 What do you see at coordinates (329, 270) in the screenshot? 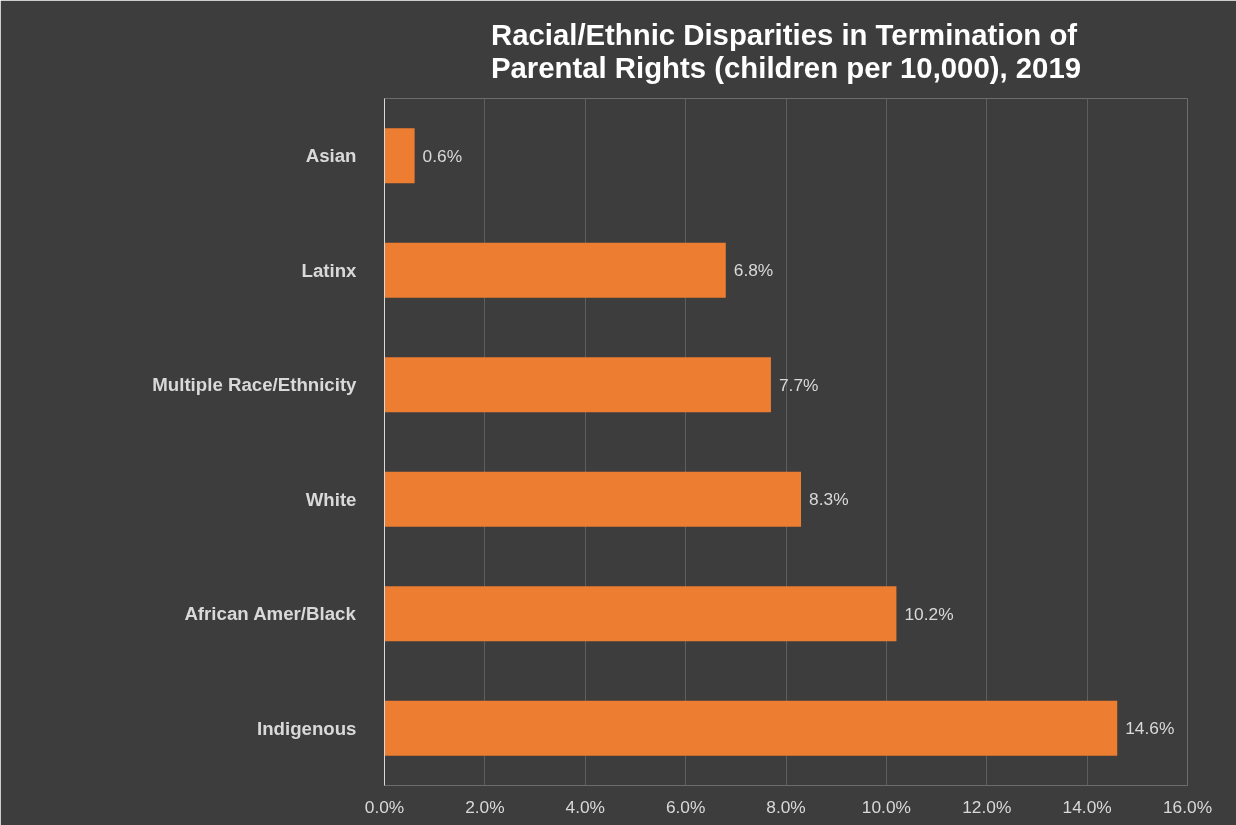
I see `y-tick-label: Latinx` at bounding box center [329, 270].